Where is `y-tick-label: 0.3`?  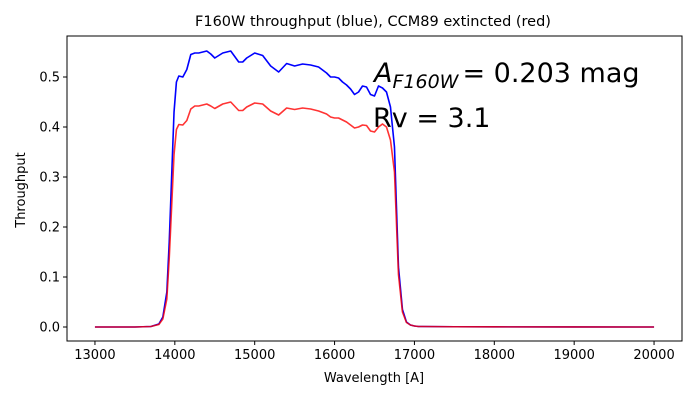
y-tick-label: 0.3 is located at coordinates (49, 178).